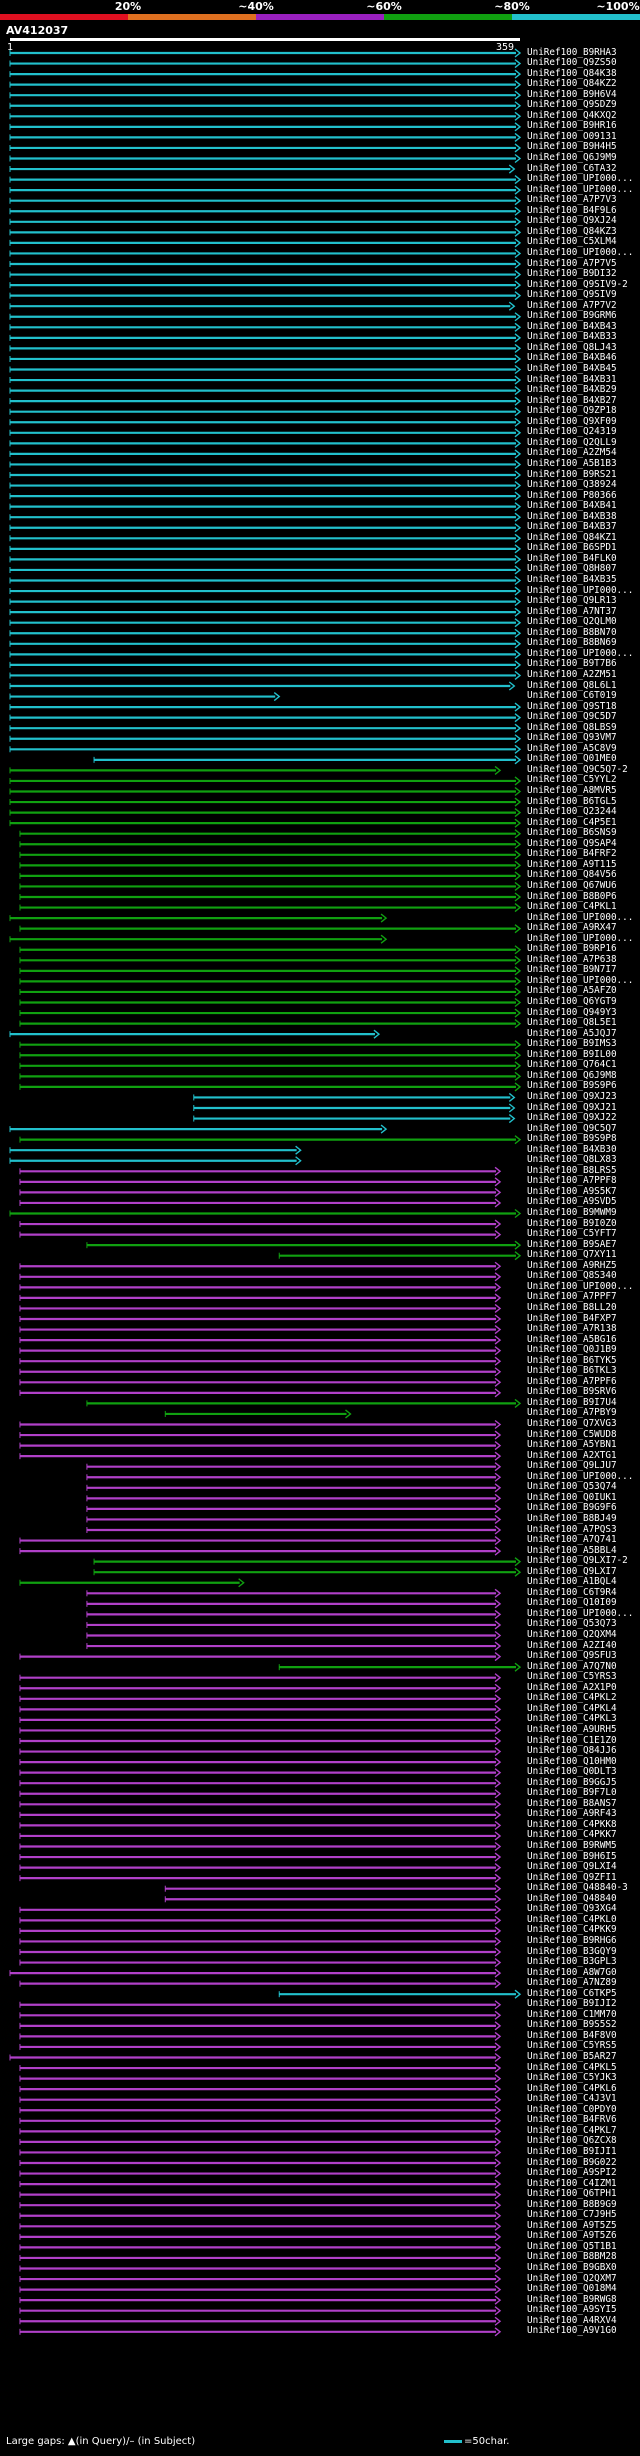 This screenshot has height=2456, width=640. I want to click on hit-label: UniRef100_B9RHA3, so click(572, 52).